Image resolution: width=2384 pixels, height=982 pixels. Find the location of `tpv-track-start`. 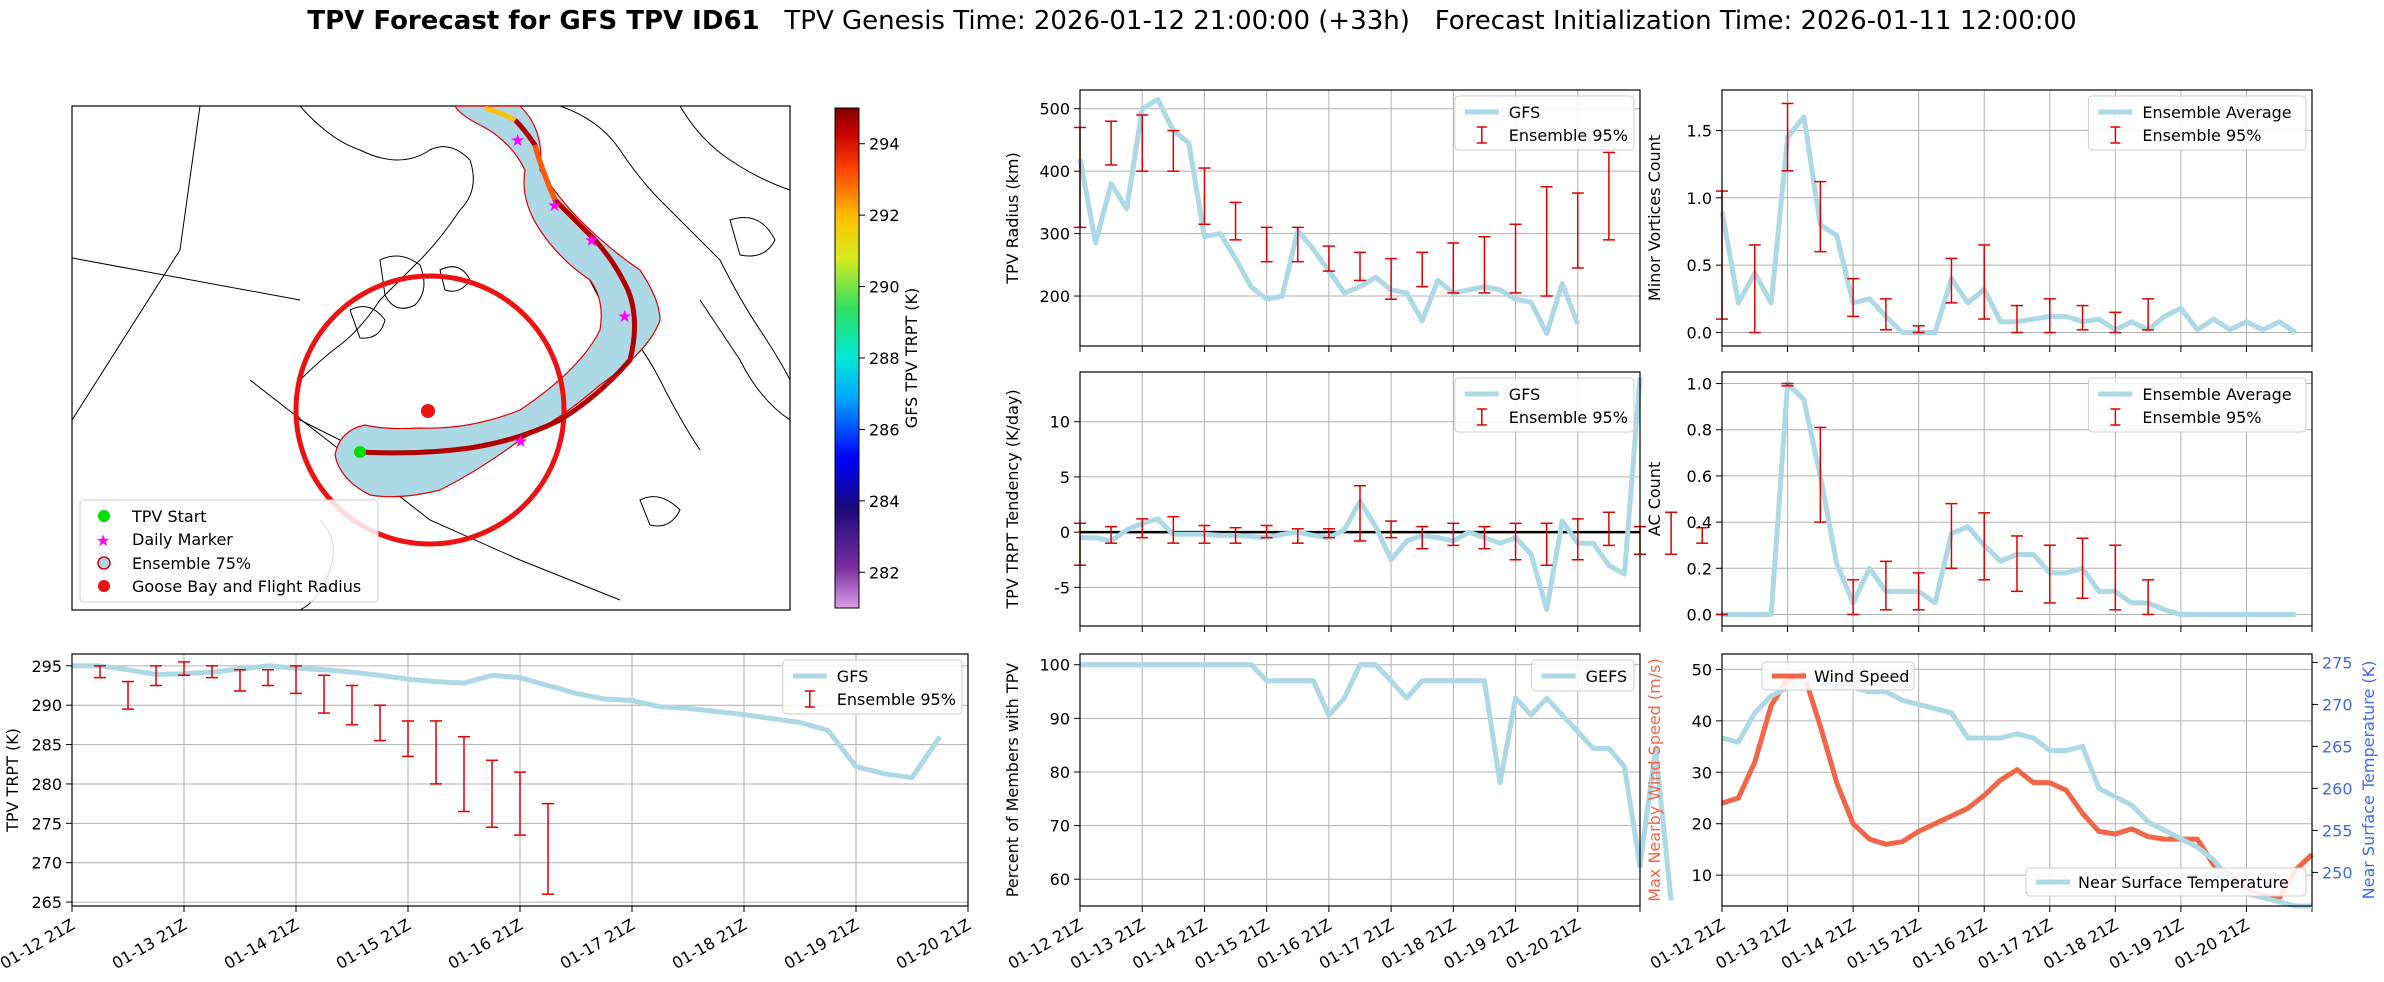

tpv-track-start is located at coordinates (500, 114).